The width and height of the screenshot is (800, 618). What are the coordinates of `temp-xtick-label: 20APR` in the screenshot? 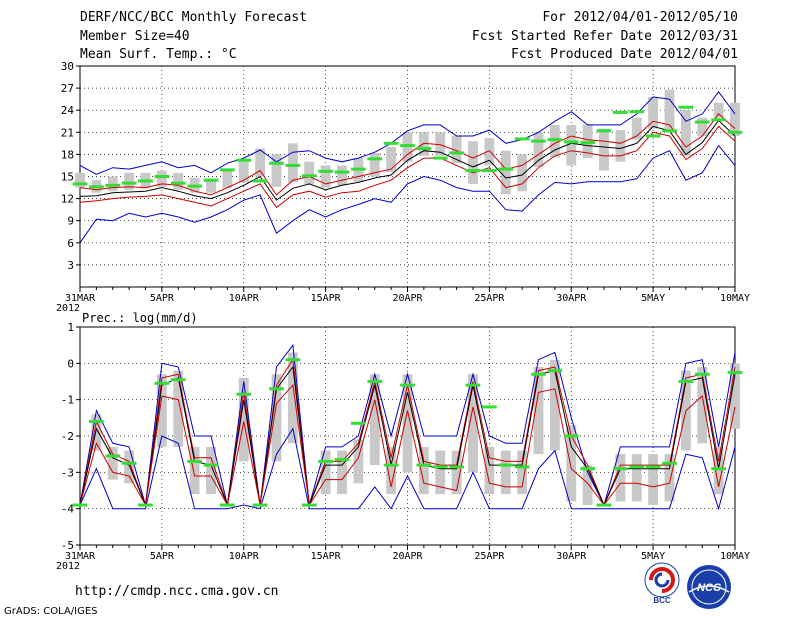 It's located at (407, 298).